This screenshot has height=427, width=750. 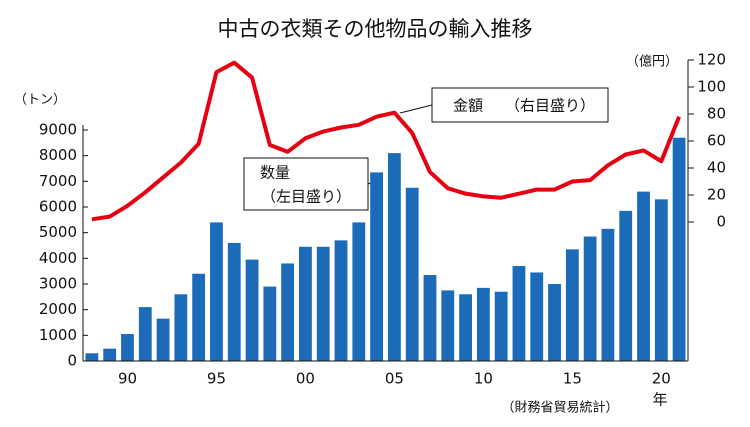 I want to click on y-tick-label: 8000, so click(x=58, y=155).